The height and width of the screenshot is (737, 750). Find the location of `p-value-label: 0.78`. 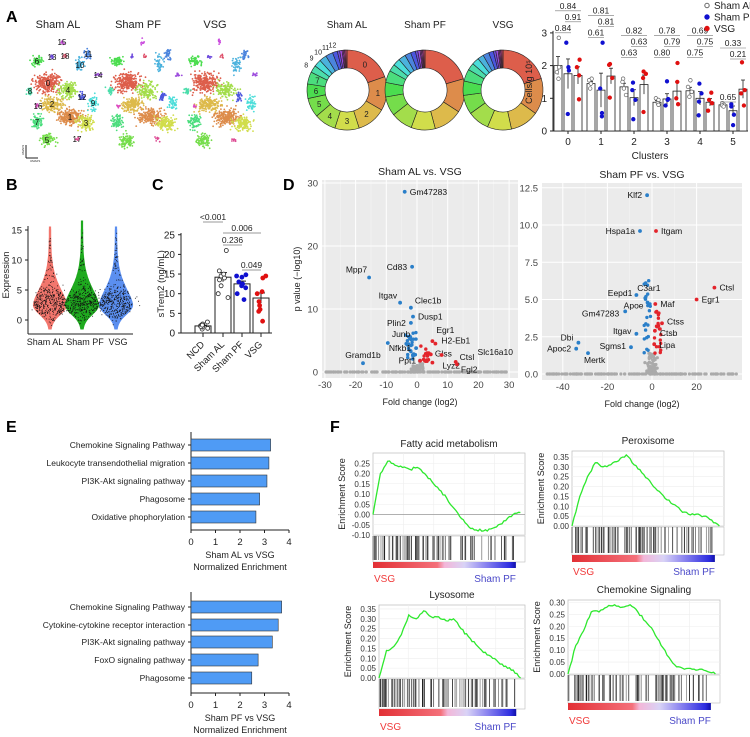

p-value-label: 0.78 is located at coordinates (667, 30).